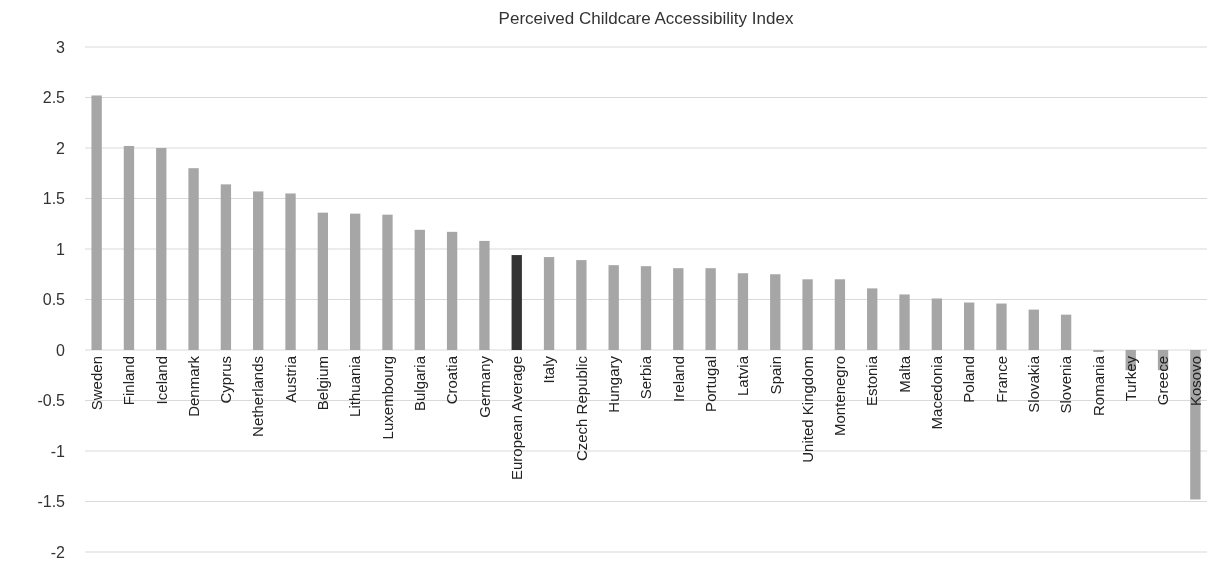 This screenshot has width=1219, height=584. What do you see at coordinates (1130, 378) in the screenshot?
I see `x-tick-label: Turkey` at bounding box center [1130, 378].